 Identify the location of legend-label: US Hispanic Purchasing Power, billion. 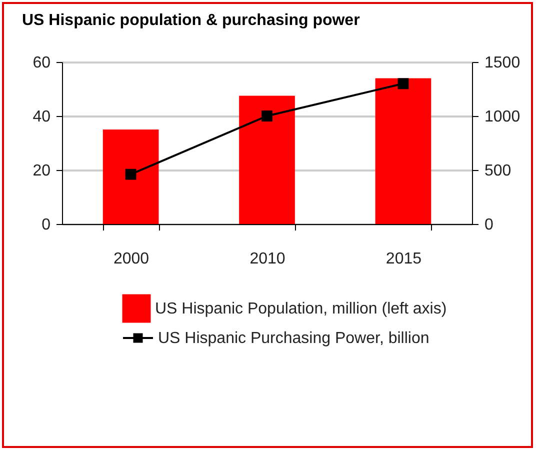
(294, 338).